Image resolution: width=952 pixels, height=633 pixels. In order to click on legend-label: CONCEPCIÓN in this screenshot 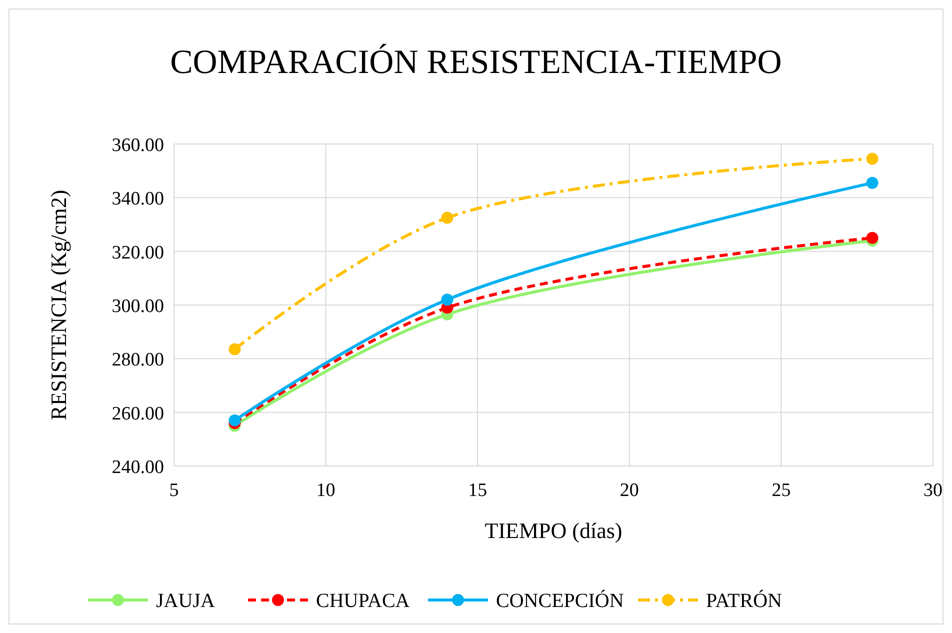, I will do `click(560, 600)`.